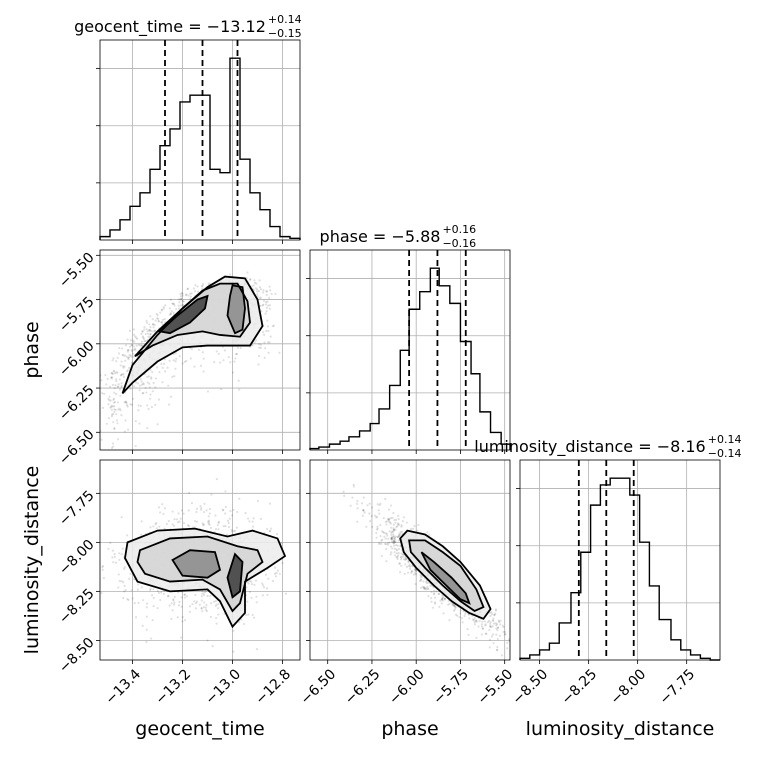 This screenshot has height=760, width=760. I want to click on y-tick-label-phase: −5.75, so click(77, 315).